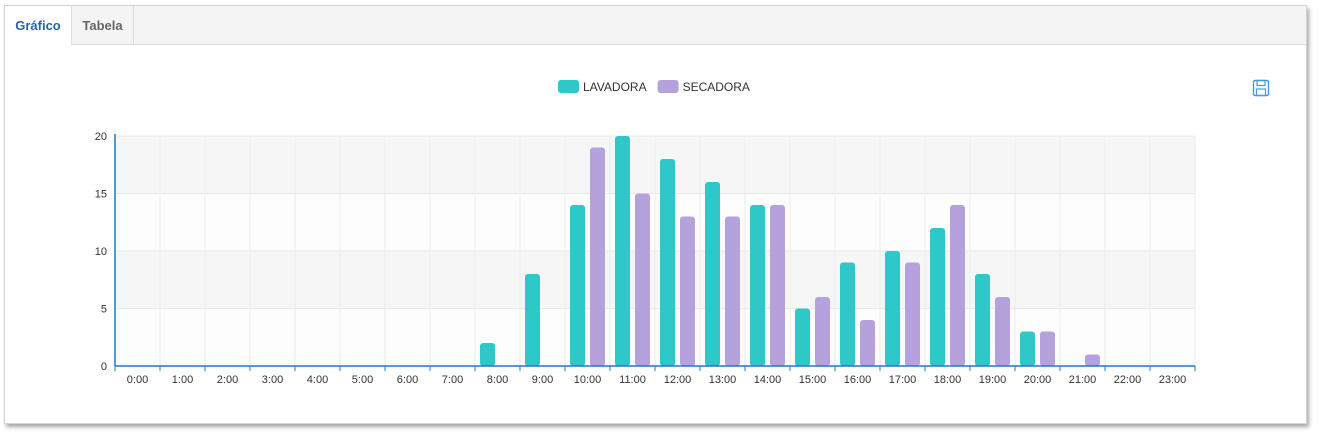 This screenshot has height=432, width=1321. Describe the element at coordinates (1002, 331) in the screenshot. I see `bar-secadora-1900` at that location.